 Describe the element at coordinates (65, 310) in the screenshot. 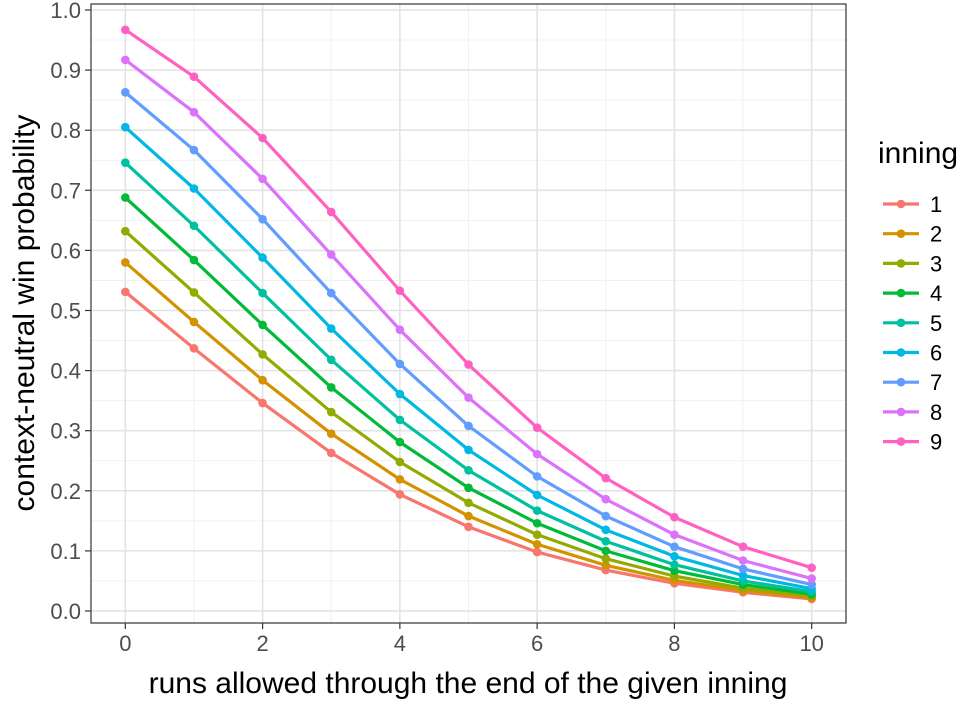

I see `y-tick-label: 0.5` at that location.